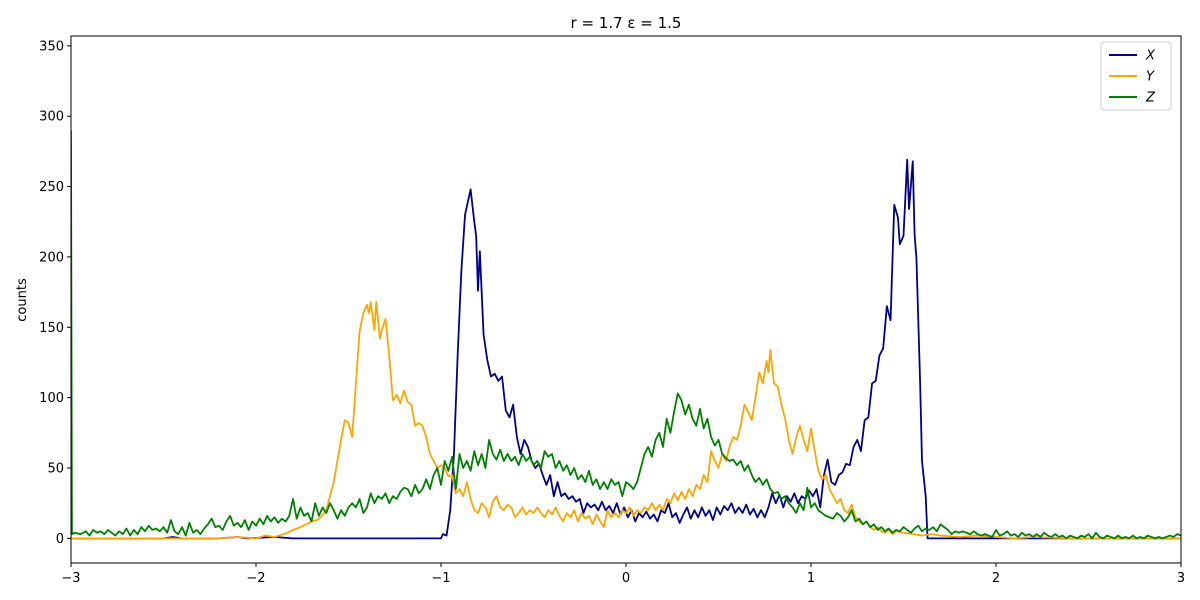 The image size is (1200, 600). I want to click on y-tick-label: 100, so click(51, 398).